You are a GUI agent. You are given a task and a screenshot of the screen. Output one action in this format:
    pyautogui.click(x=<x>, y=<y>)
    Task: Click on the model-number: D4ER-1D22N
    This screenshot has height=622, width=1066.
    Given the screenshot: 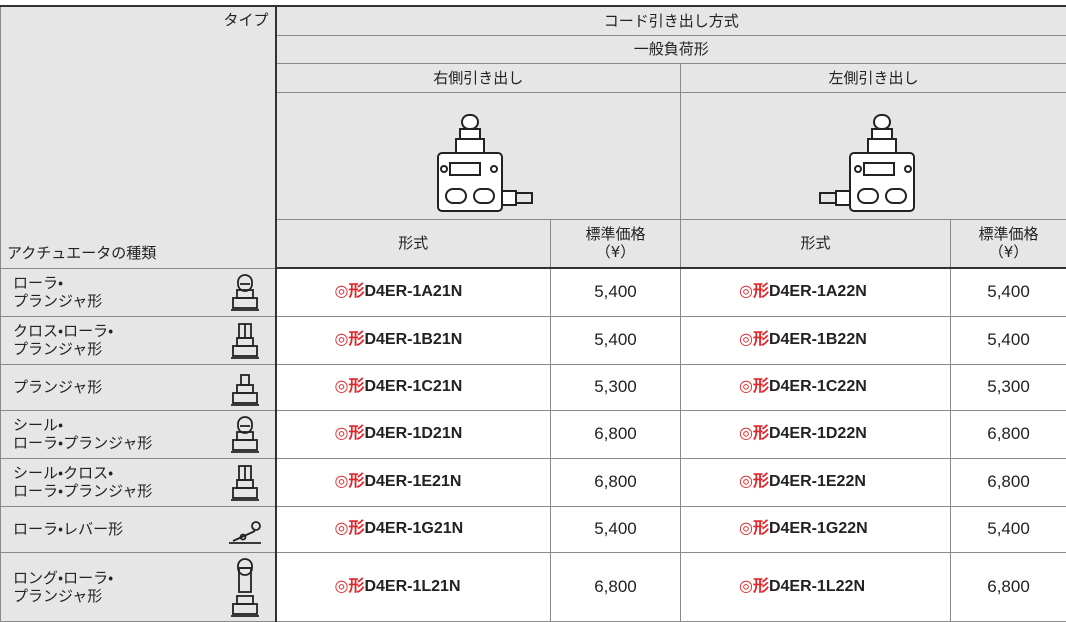 What is the action you would take?
    pyautogui.click(x=818, y=433)
    